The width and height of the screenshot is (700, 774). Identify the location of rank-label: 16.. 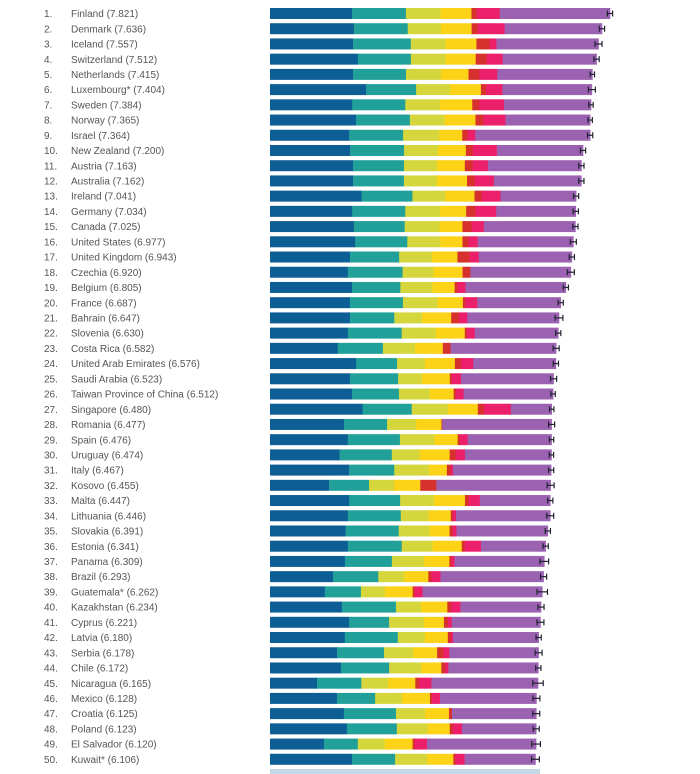
(51, 242).